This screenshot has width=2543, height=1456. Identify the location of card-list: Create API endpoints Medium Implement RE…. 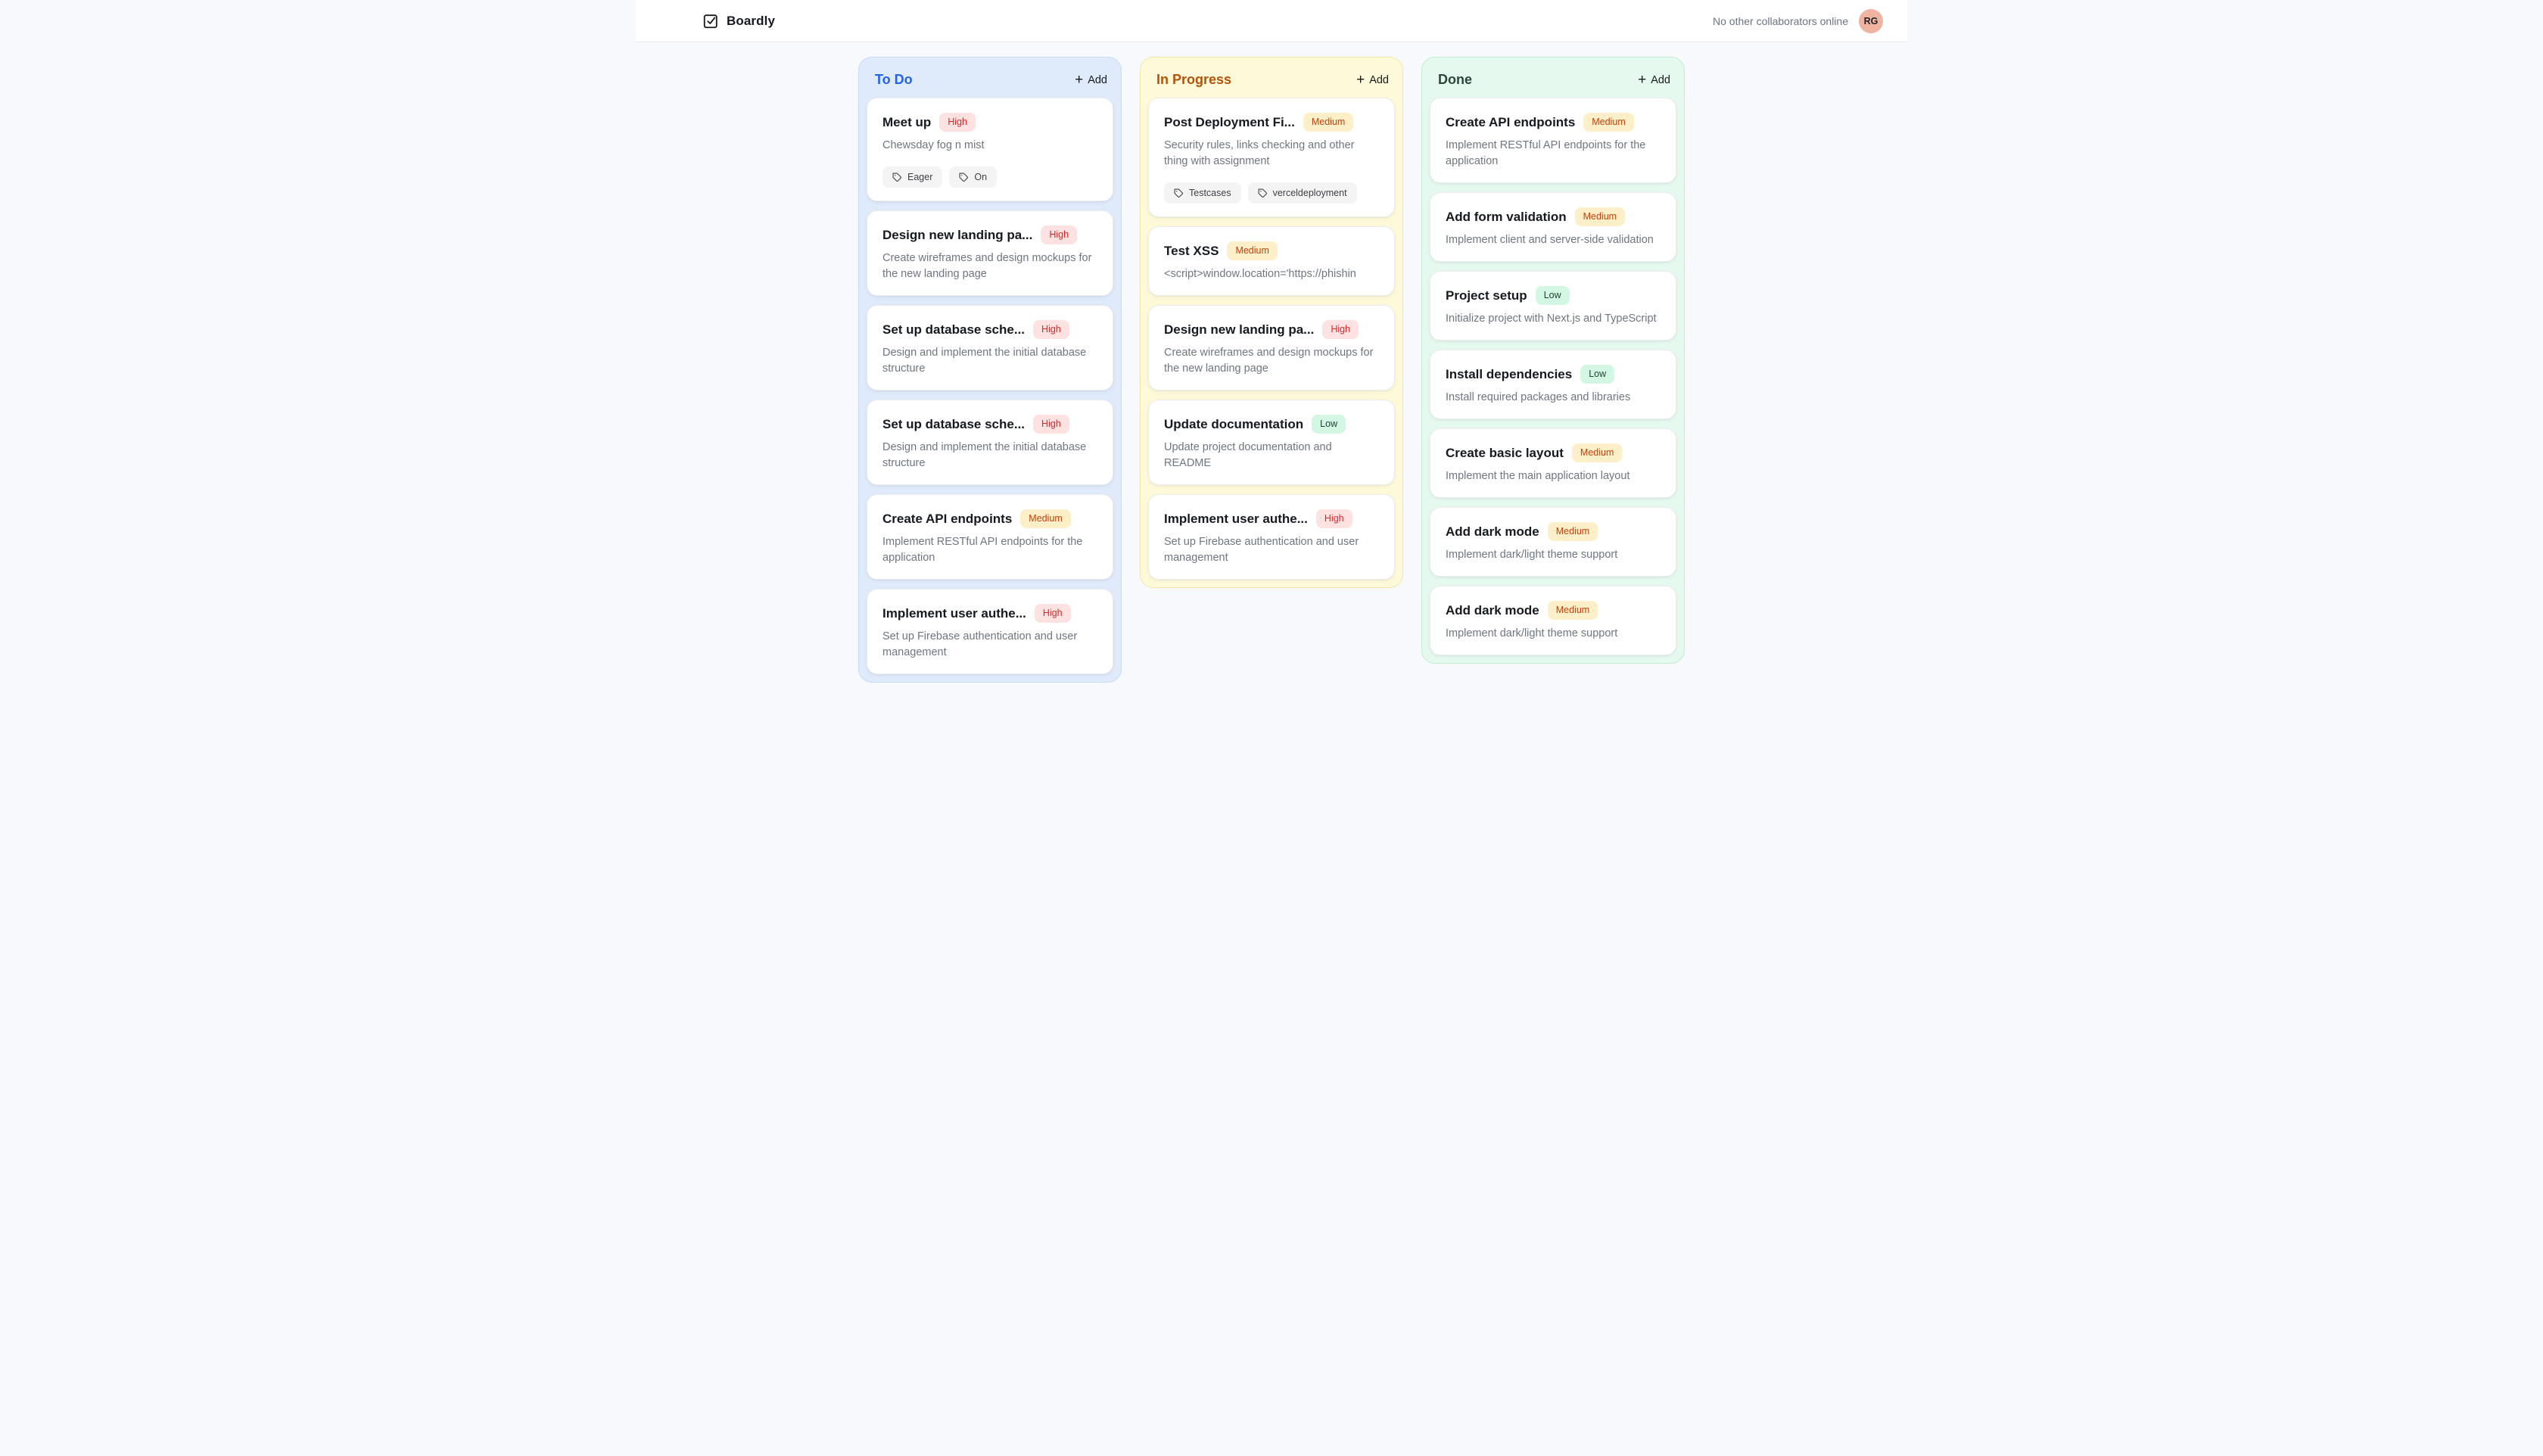
(1553, 377).